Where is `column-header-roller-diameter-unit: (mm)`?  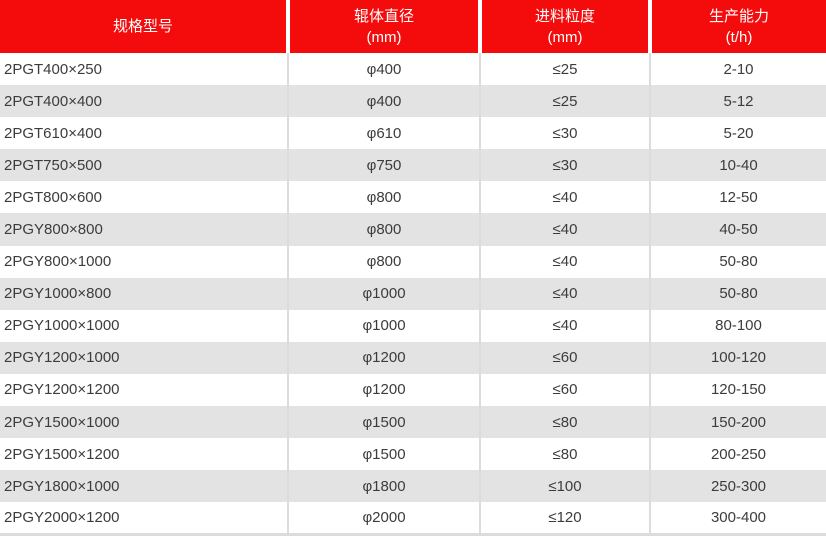 column-header-roller-diameter-unit: (mm) is located at coordinates (384, 37).